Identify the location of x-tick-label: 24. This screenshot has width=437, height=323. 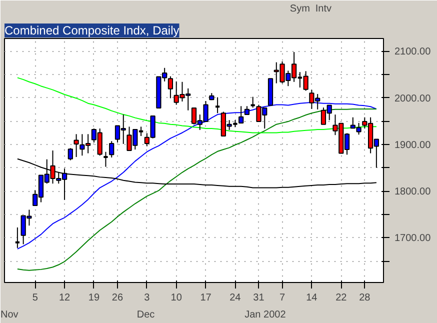
(236, 298).